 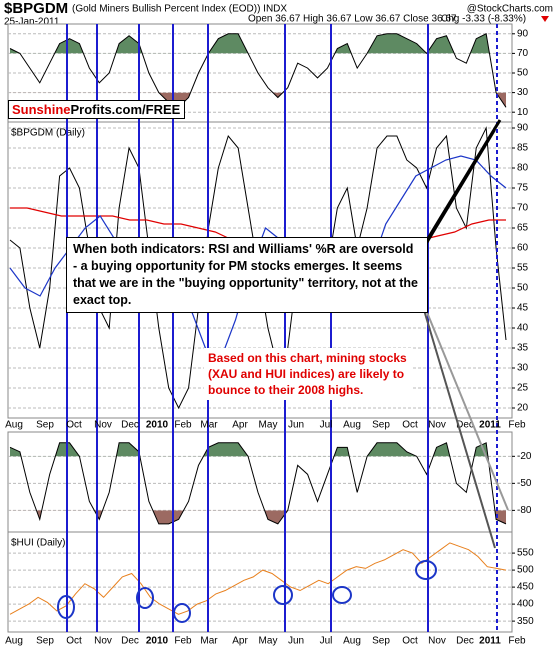 I want to click on y-tick-label: 350, so click(x=525, y=621).